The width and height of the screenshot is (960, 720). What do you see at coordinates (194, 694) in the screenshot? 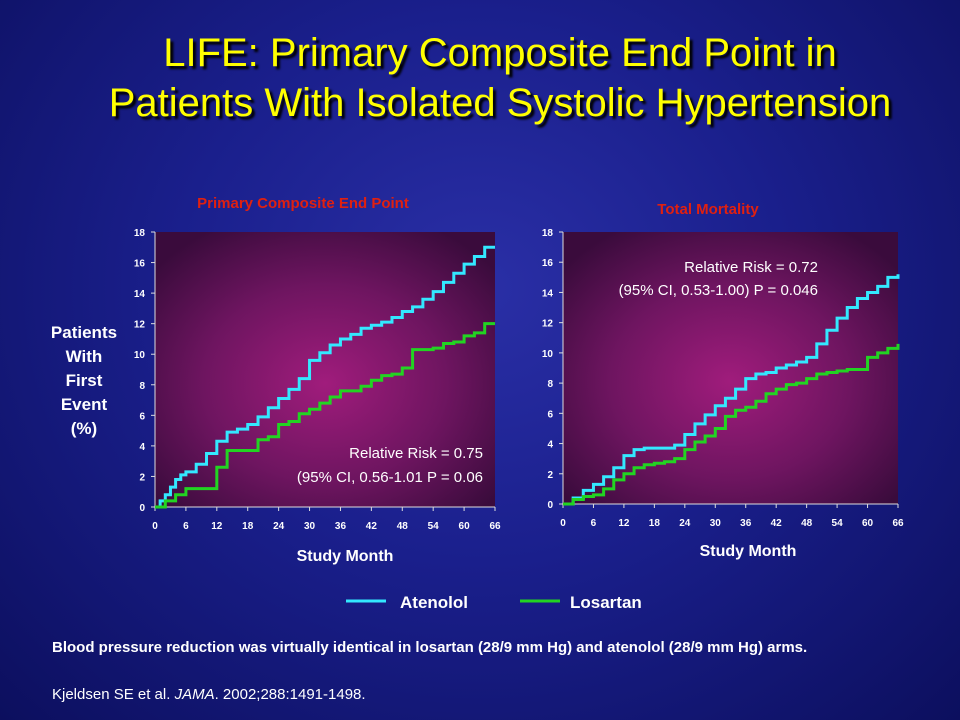
I see `citation-journal: JAMA` at bounding box center [194, 694].